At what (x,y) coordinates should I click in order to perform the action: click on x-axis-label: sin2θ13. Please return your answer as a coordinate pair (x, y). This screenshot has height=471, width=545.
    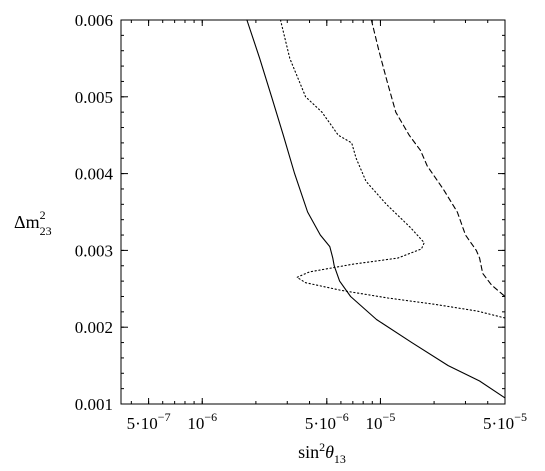
    Looking at the image, I should click on (322, 453).